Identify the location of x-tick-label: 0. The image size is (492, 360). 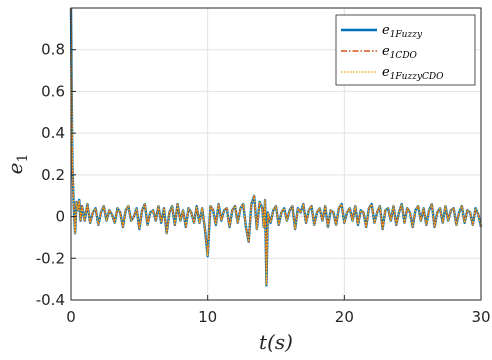
(71, 317).